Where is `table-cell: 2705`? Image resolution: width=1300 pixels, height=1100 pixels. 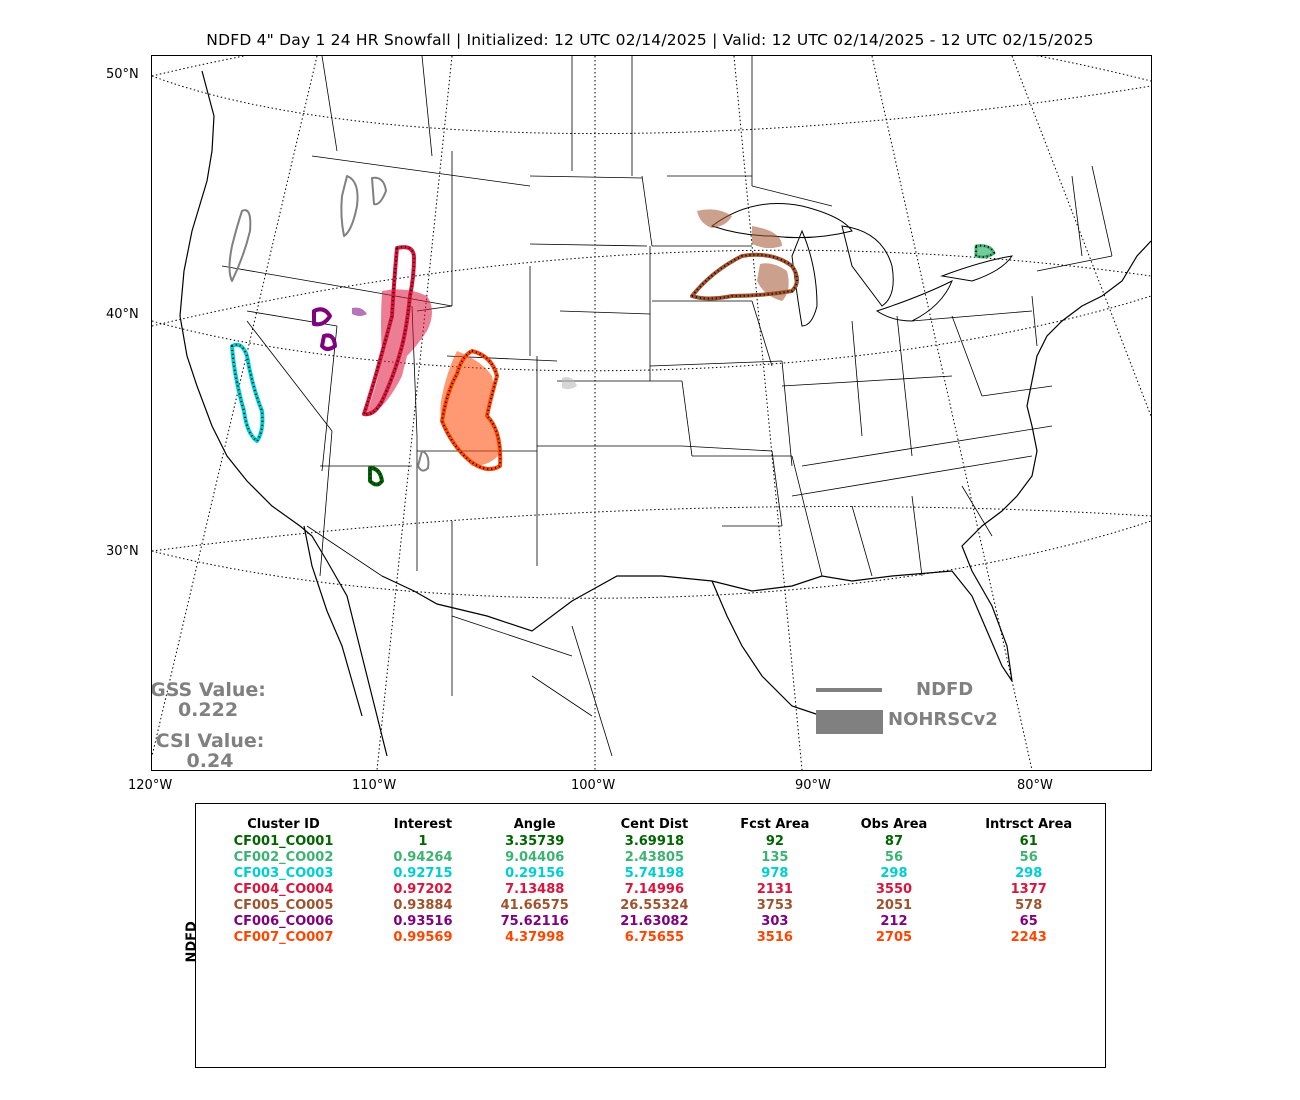 table-cell: 2705 is located at coordinates (894, 937).